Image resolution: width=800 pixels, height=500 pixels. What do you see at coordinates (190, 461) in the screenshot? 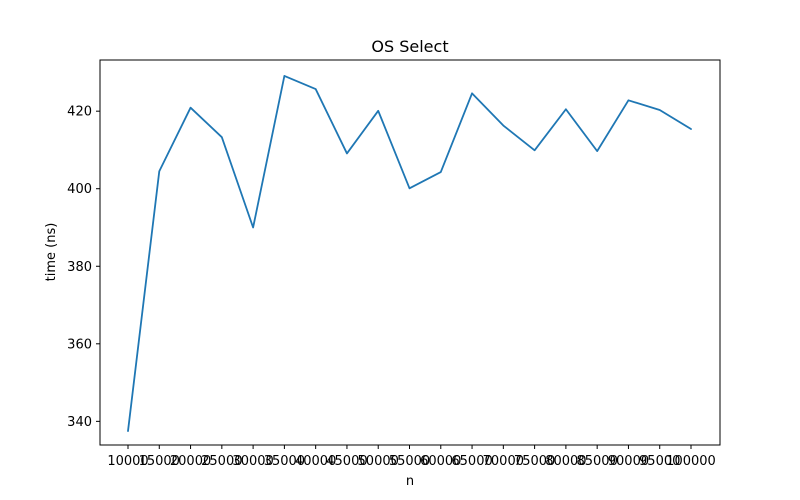
I see `x-tick-label-2: 20000` at bounding box center [190, 461].